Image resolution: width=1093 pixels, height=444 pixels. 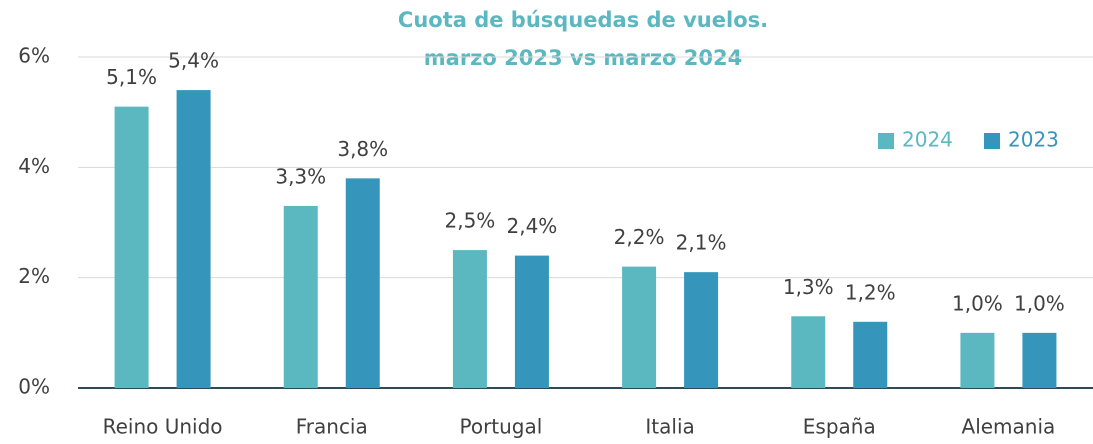 I want to click on x-tick-label: España, so click(x=839, y=427).